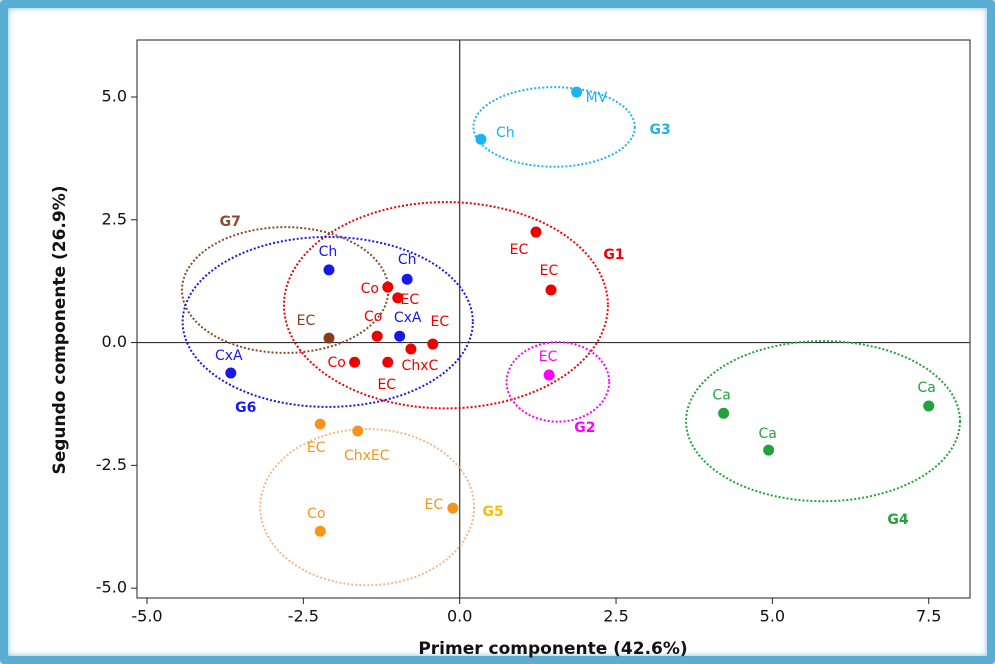 The image size is (995, 664). What do you see at coordinates (114, 218) in the screenshot?
I see `y-tick-label: 2.5` at bounding box center [114, 218].